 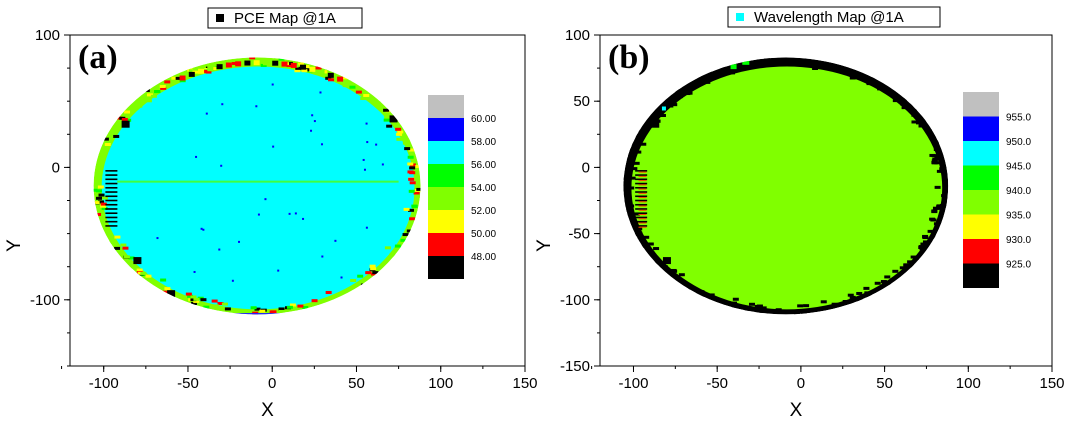 What do you see at coordinates (483, 257) in the screenshot?
I see `colorbar-label: 48.00` at bounding box center [483, 257].